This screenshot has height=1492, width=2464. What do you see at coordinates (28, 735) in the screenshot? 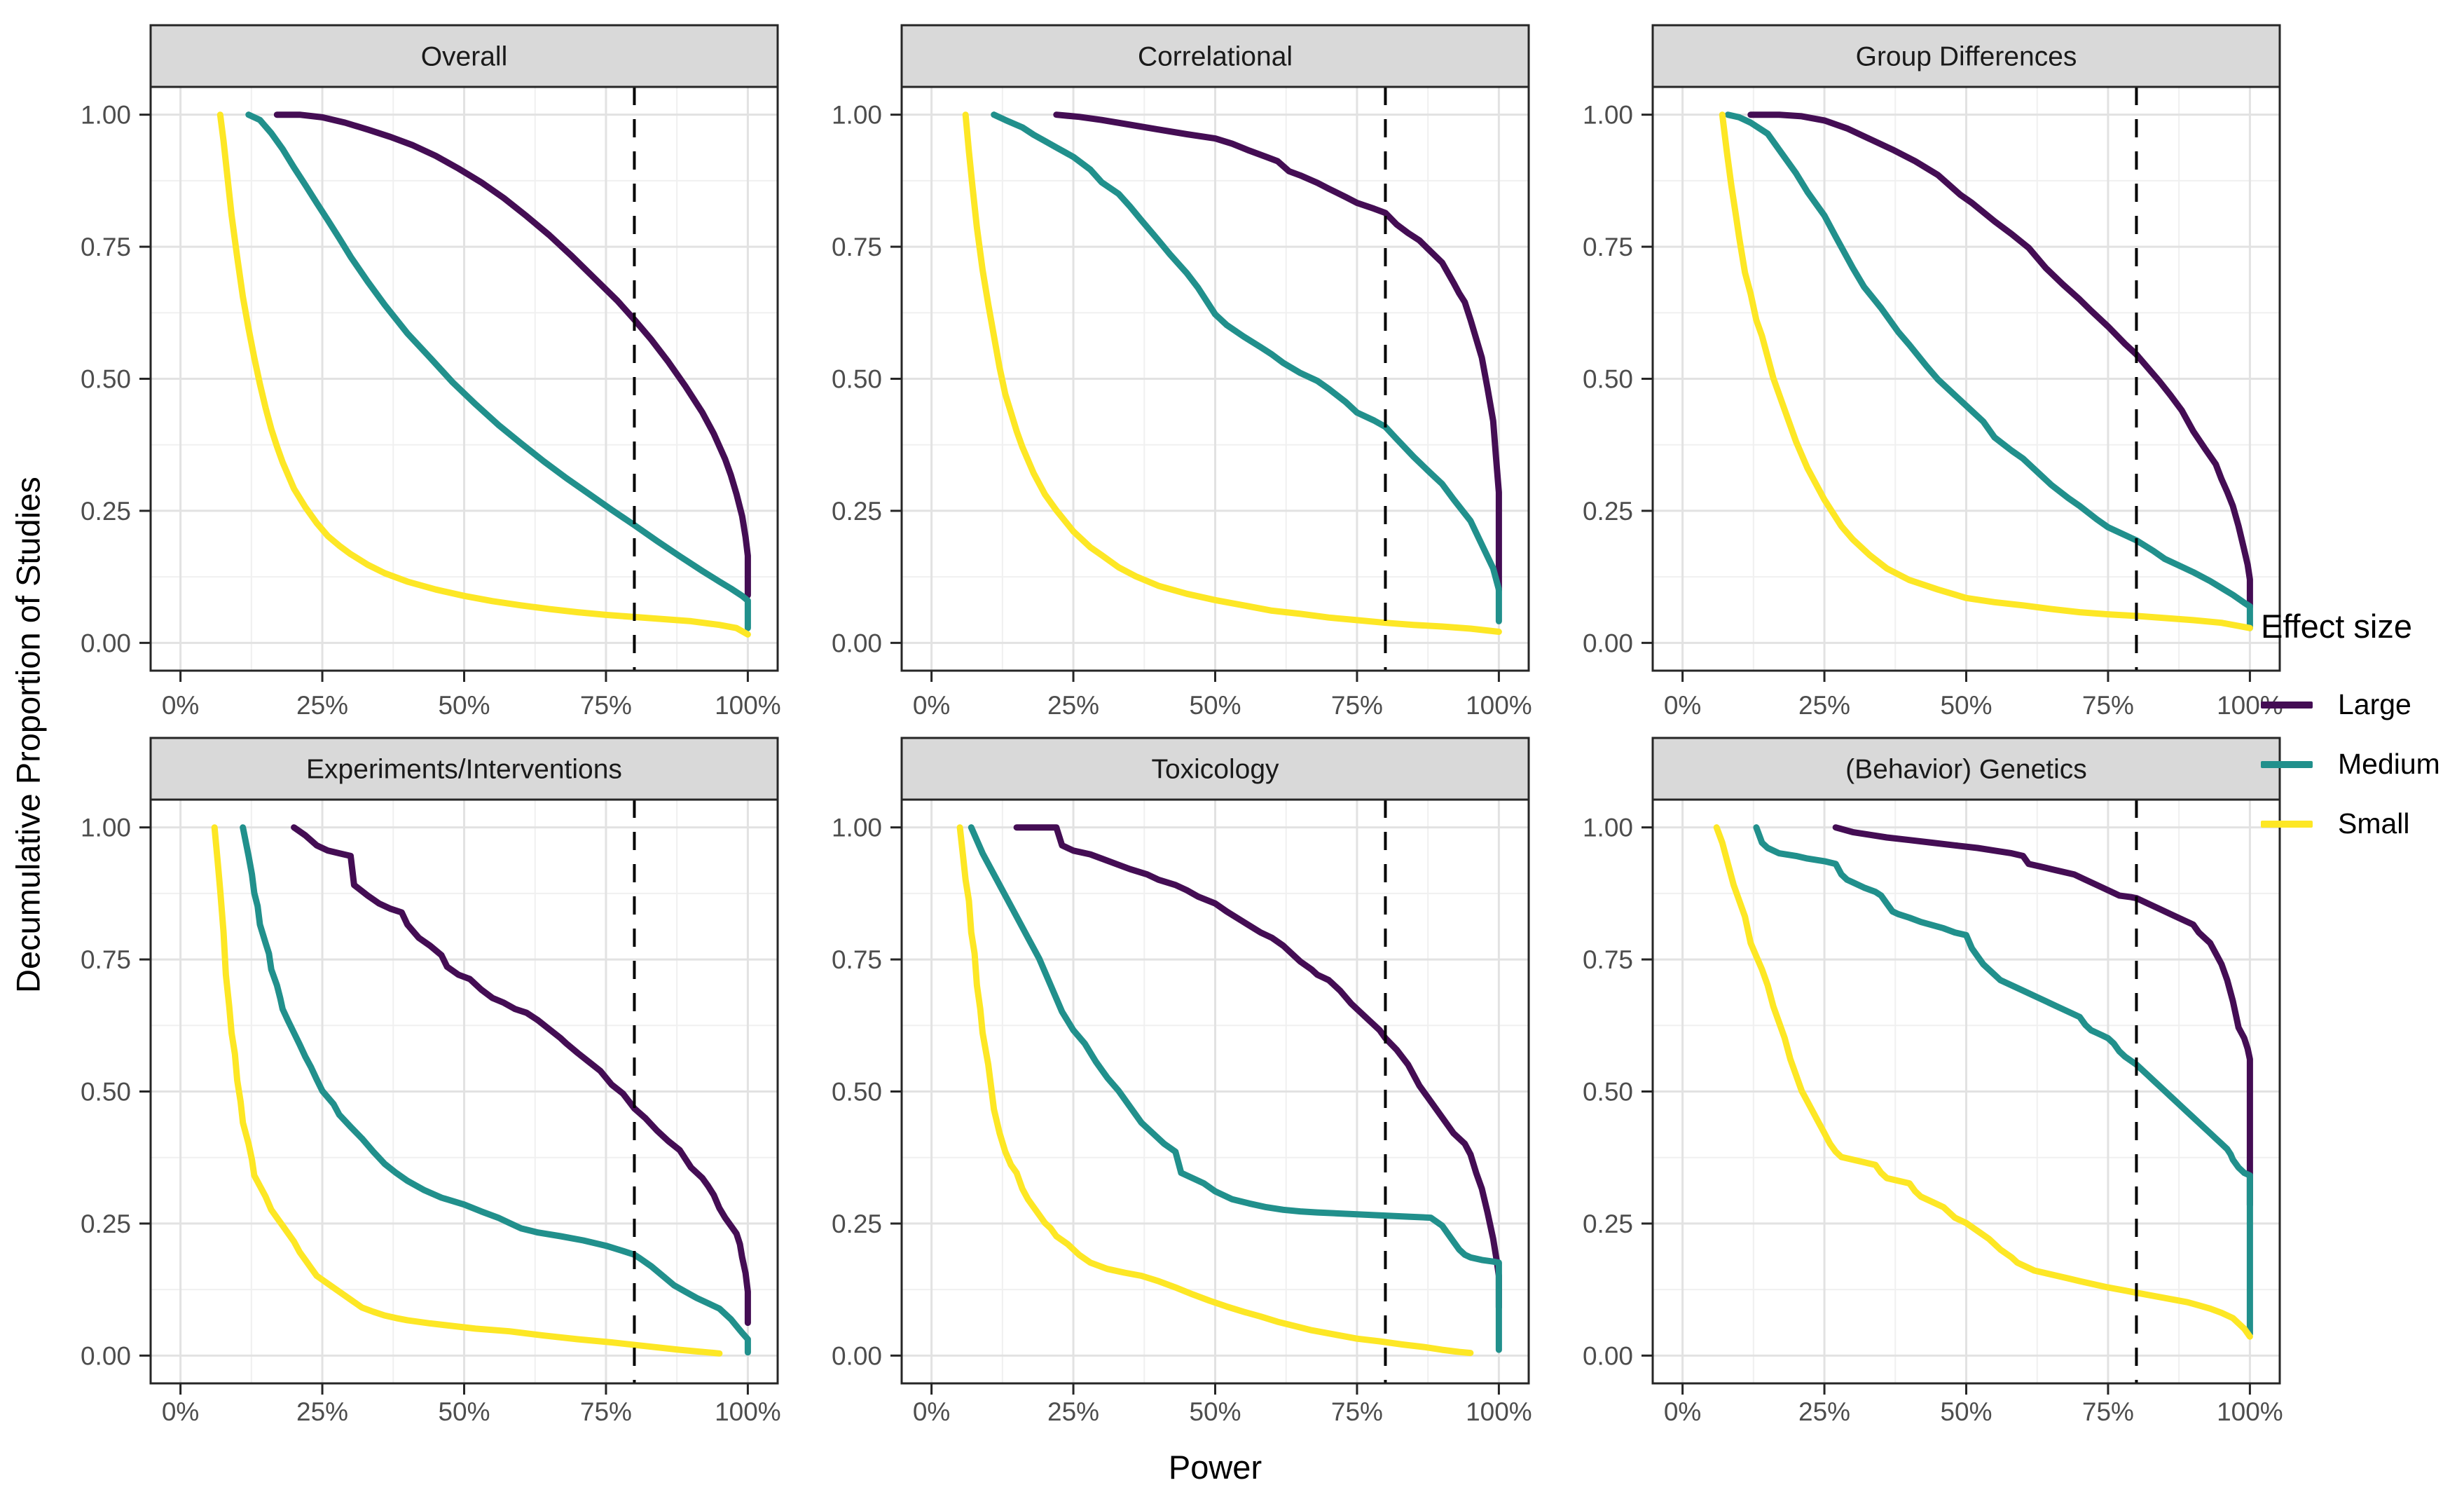
I see `y-axis-title: Decumulative Proportion of Studies` at bounding box center [28, 735].